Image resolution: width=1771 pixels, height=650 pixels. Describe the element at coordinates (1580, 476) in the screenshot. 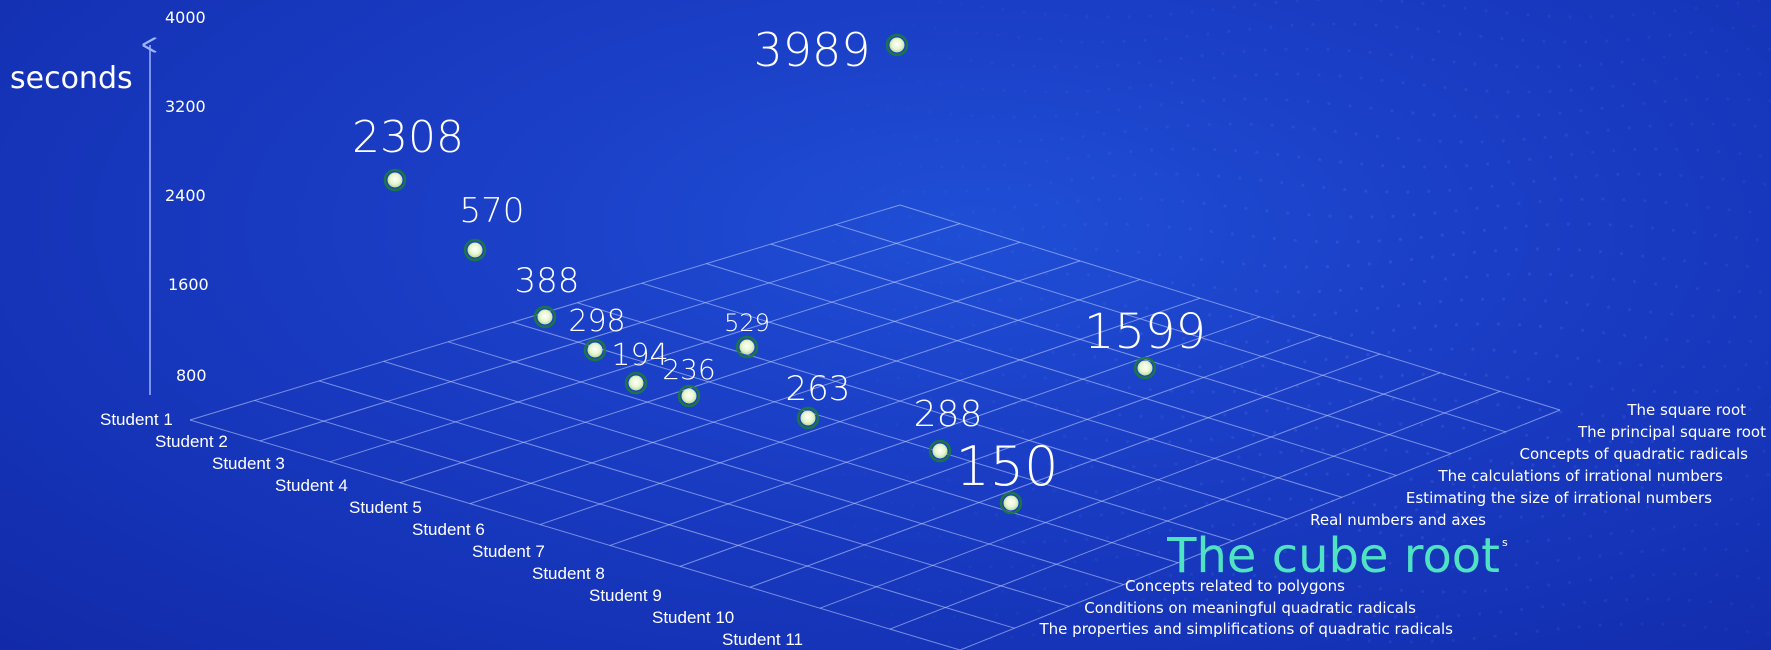

I see `topic-label: The calculations of irrational numbers` at that location.